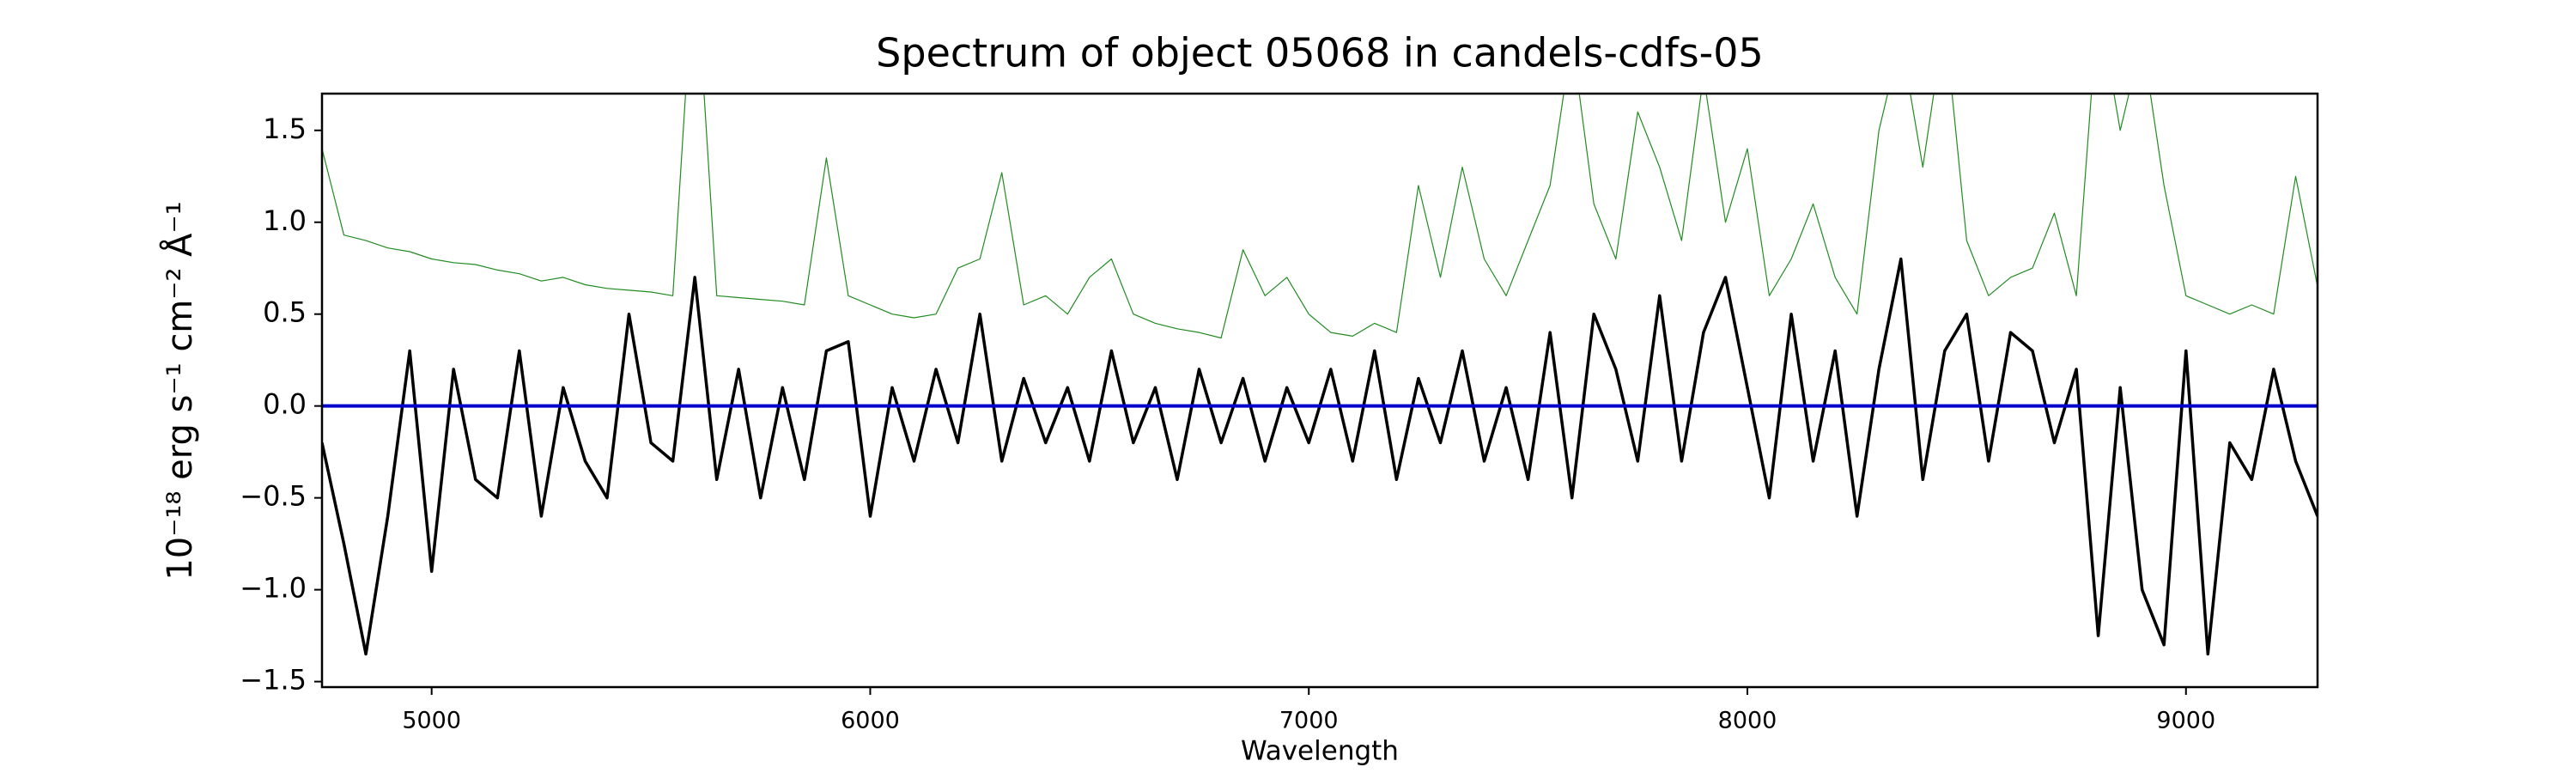 The height and width of the screenshot is (773, 2576). Describe the element at coordinates (285, 129) in the screenshot. I see `y-tick-label: 1.5` at that location.